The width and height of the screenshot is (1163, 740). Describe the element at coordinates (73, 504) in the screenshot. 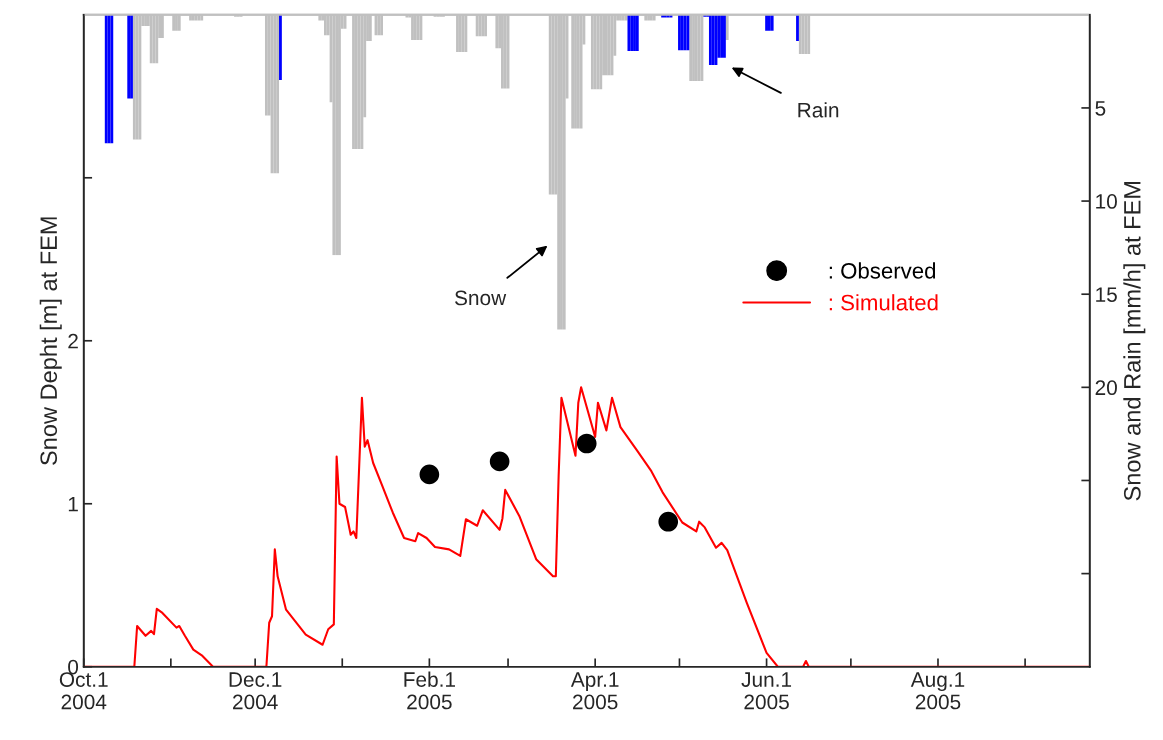

I see `y-tick-label: 1` at that location.